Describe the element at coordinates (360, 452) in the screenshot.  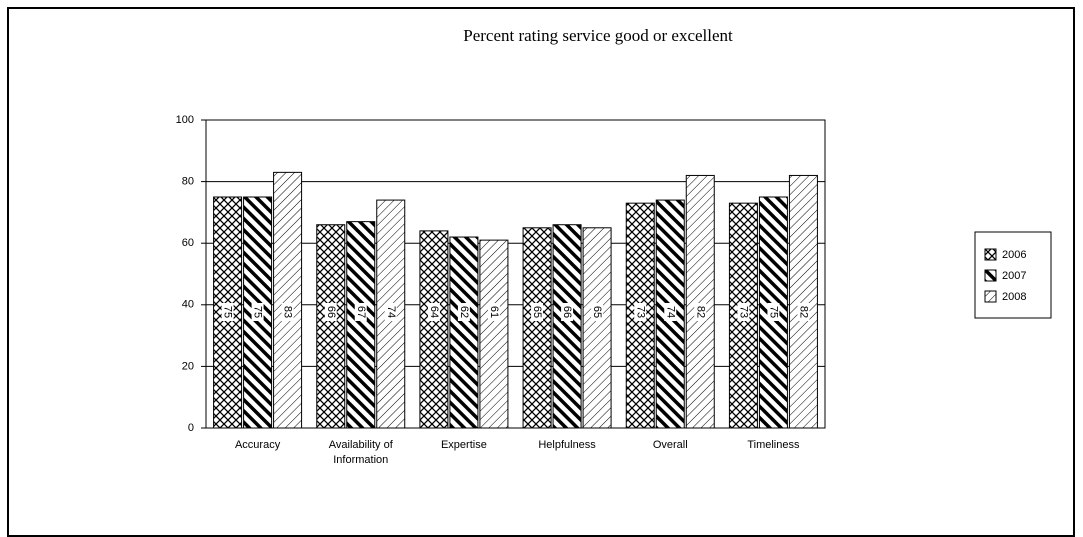
I see `x-tick-label: Availability of Information` at that location.